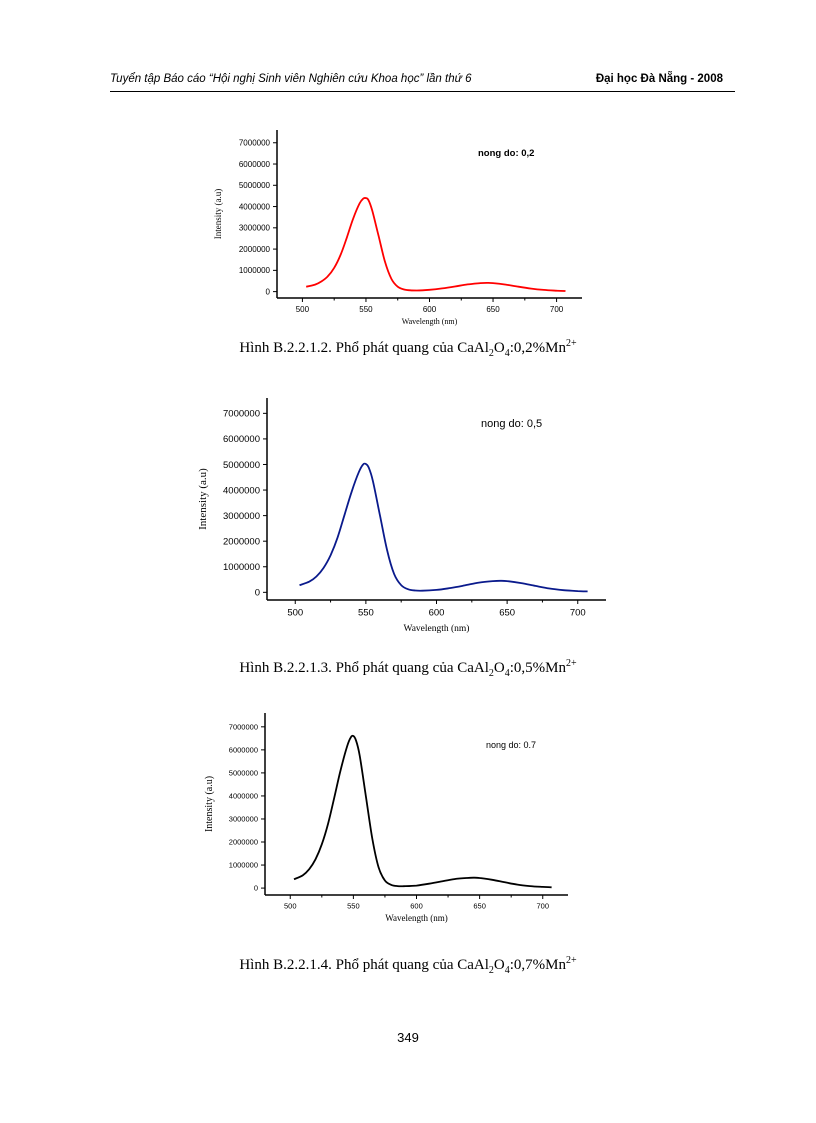 The width and height of the screenshot is (816, 1123). I want to click on legend-label: nong do: 0,2, so click(506, 153).